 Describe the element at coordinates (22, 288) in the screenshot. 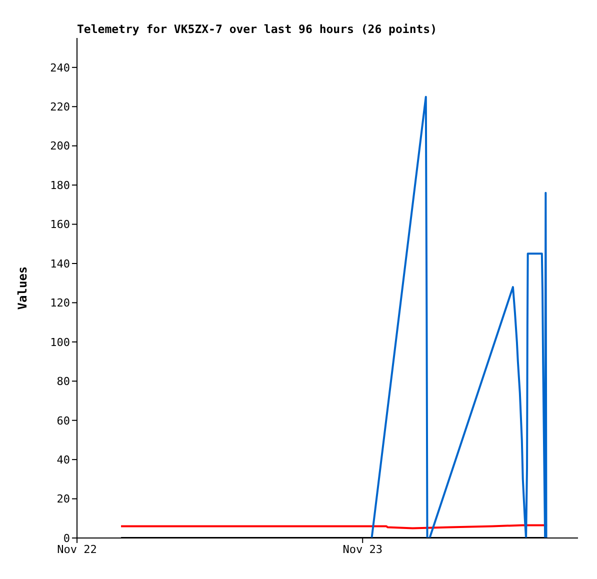

I see `y-axis-title: Values` at that location.